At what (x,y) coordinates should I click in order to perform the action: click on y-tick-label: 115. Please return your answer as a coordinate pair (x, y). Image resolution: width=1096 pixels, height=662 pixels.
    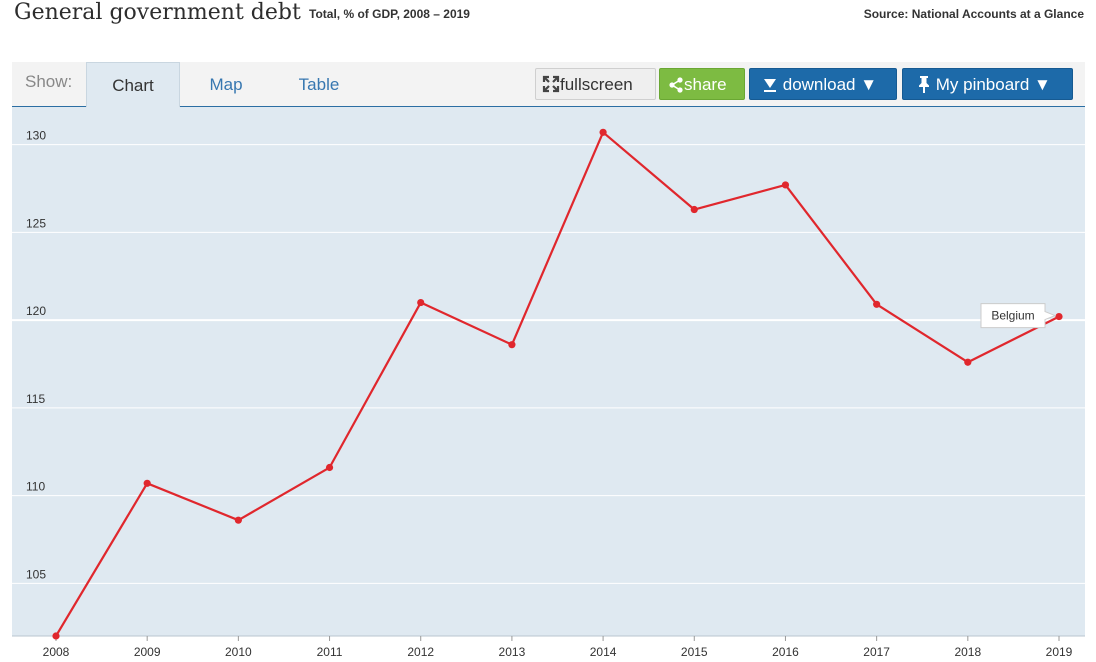
    Looking at the image, I should click on (35, 399).